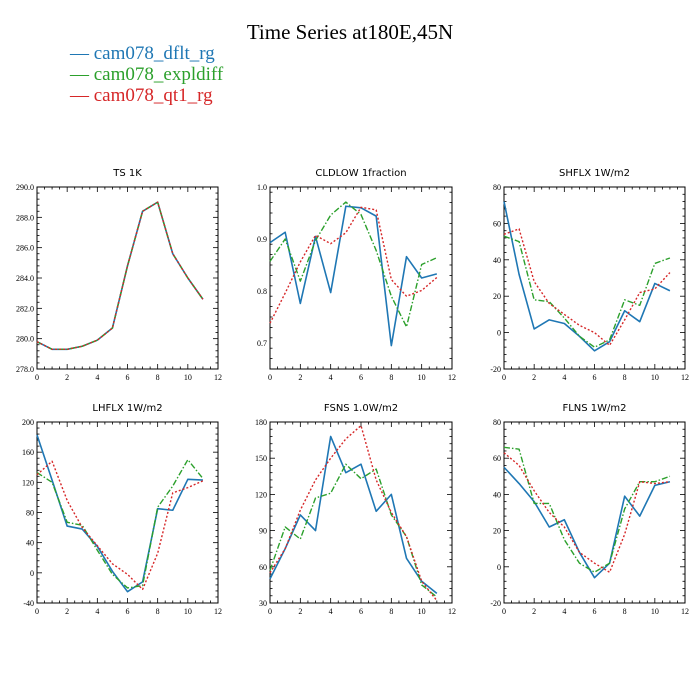 This screenshot has width=700, height=700. What do you see at coordinates (154, 53) in the screenshot?
I see `legend-label-dflt: cam078_dflt_rg` at bounding box center [154, 53].